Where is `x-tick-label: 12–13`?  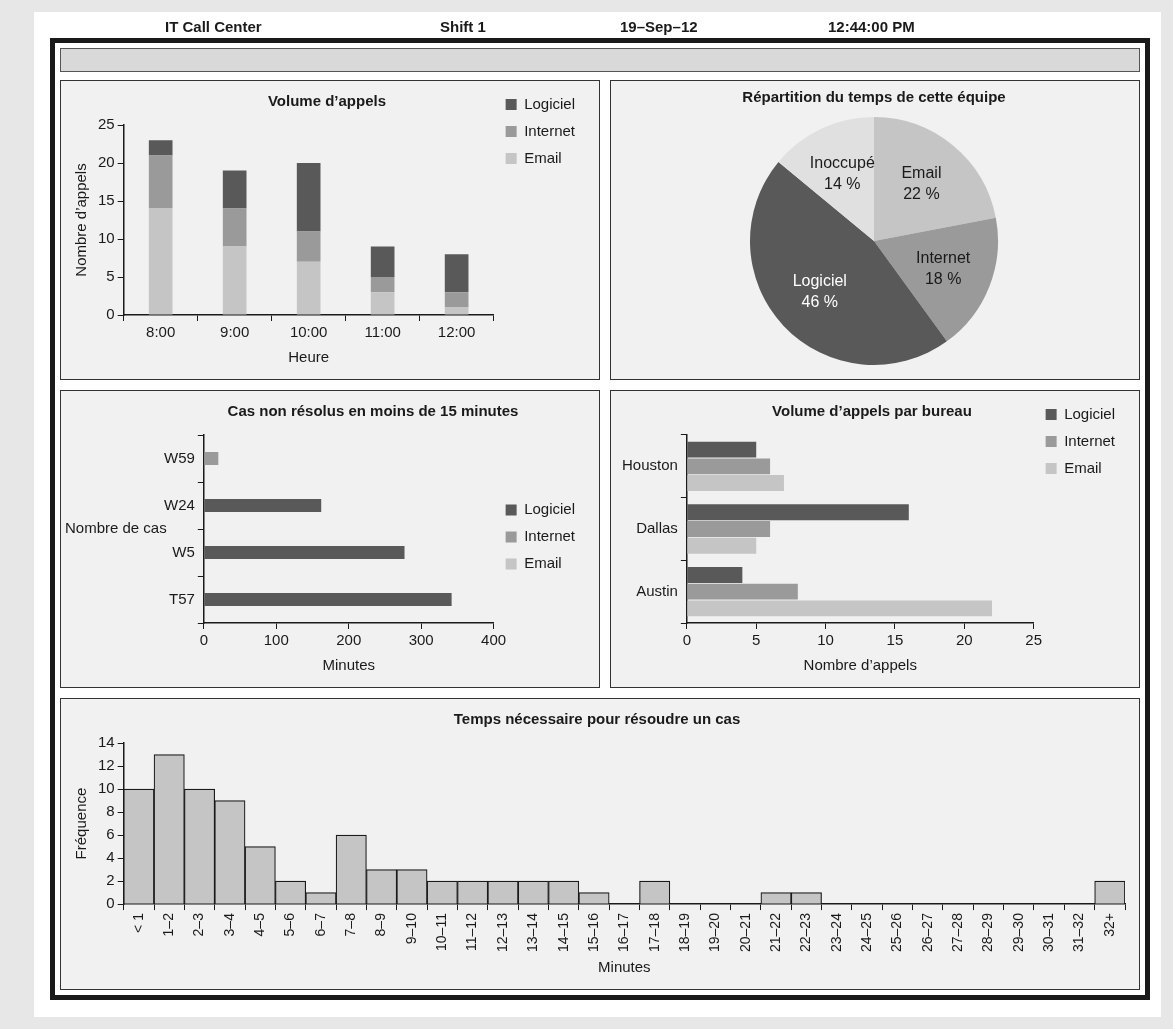 x-tick-label: 12–13 is located at coordinates (501, 932).